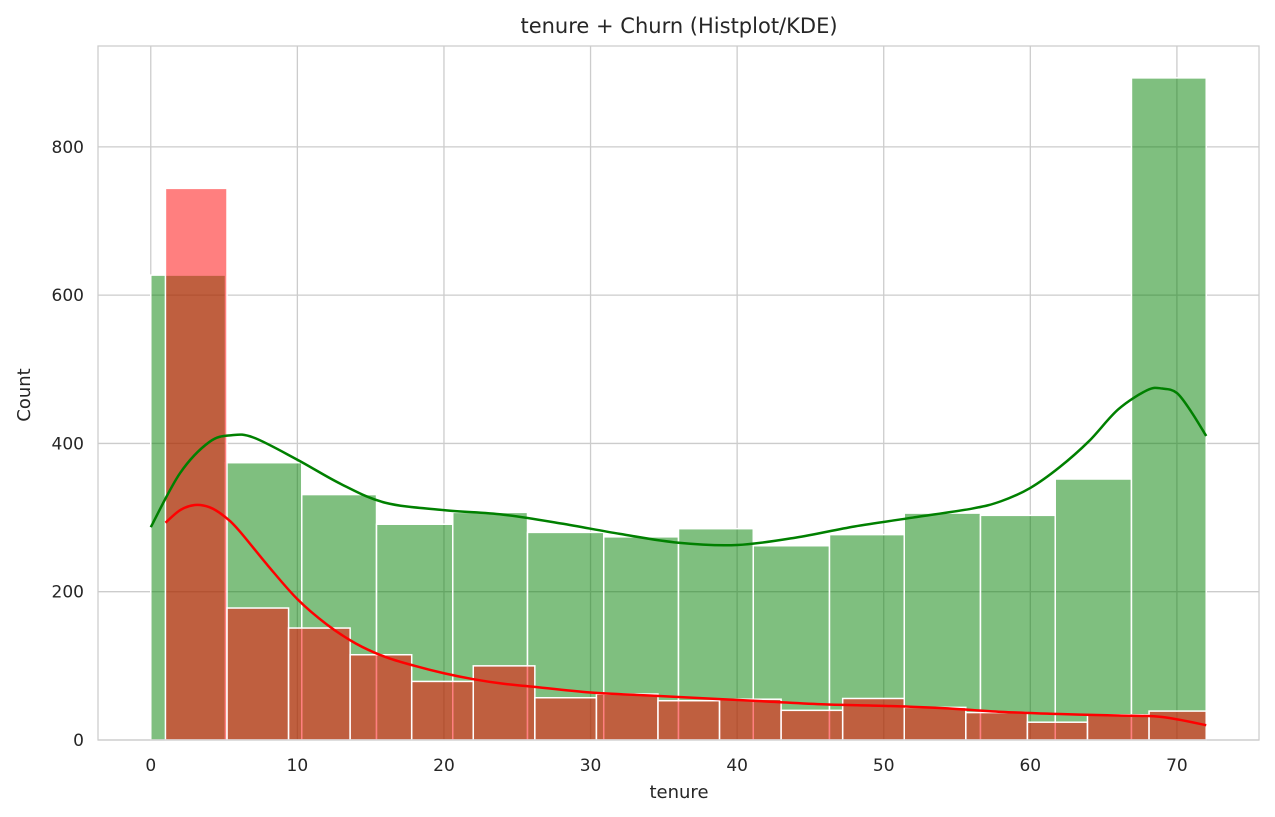  What do you see at coordinates (298, 766) in the screenshot?
I see `x-tick-label: 10` at bounding box center [298, 766].